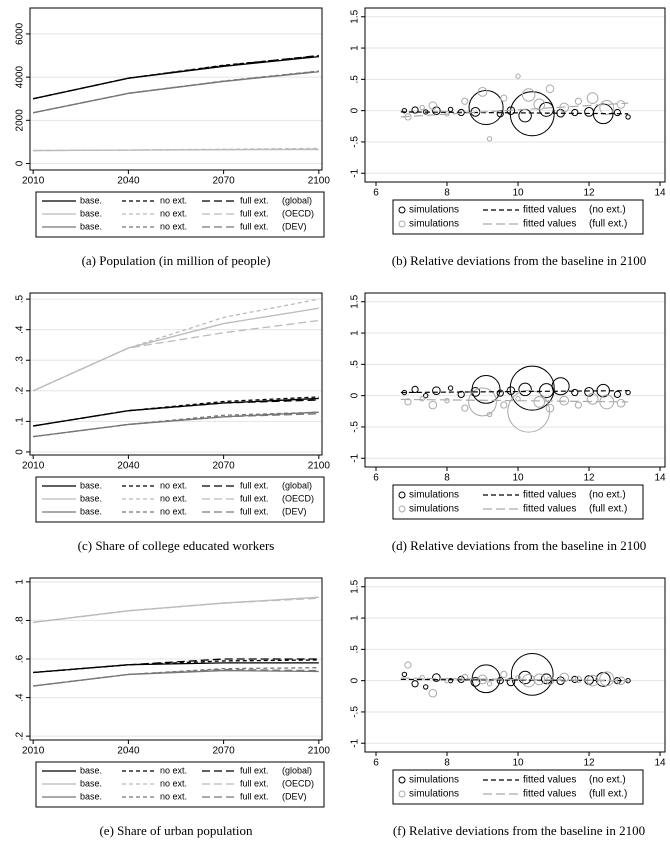 This screenshot has height=846, width=670. What do you see at coordinates (298, 213) in the screenshot?
I see `legend-group: (OECD)` at bounding box center [298, 213].